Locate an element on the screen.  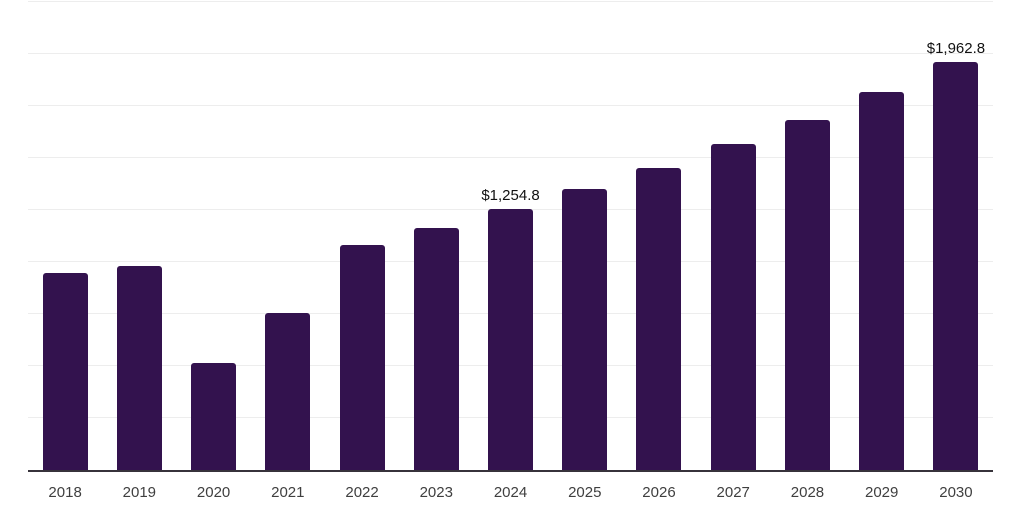
x-axis-tick-label: 2022 is located at coordinates (362, 492).